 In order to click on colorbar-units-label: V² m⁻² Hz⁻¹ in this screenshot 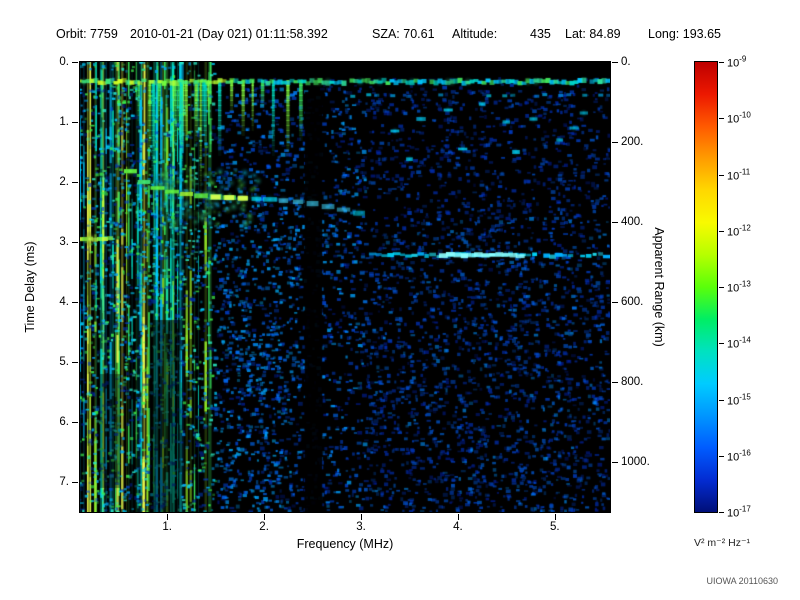, I will do `click(722, 543)`.